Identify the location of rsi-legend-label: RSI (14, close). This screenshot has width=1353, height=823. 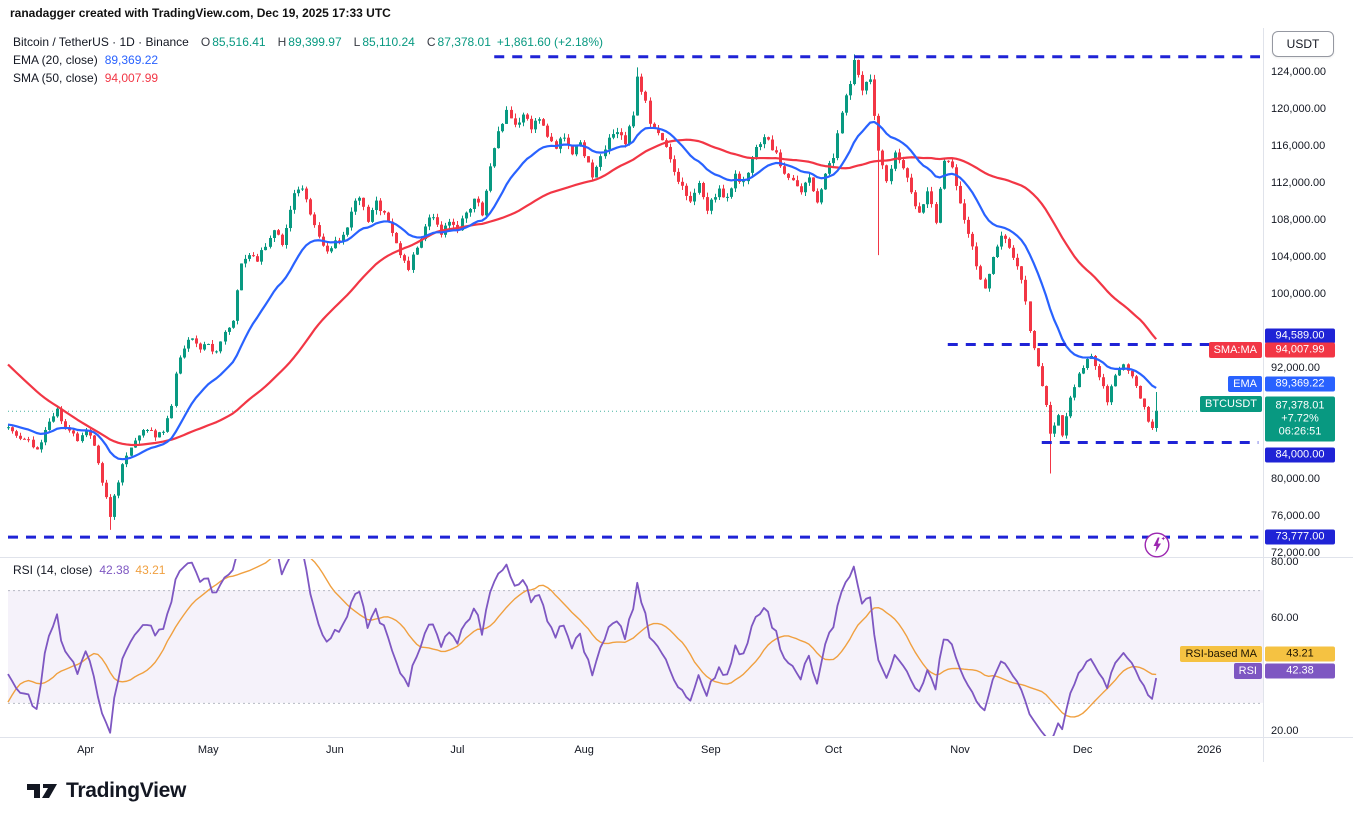
(53, 570).